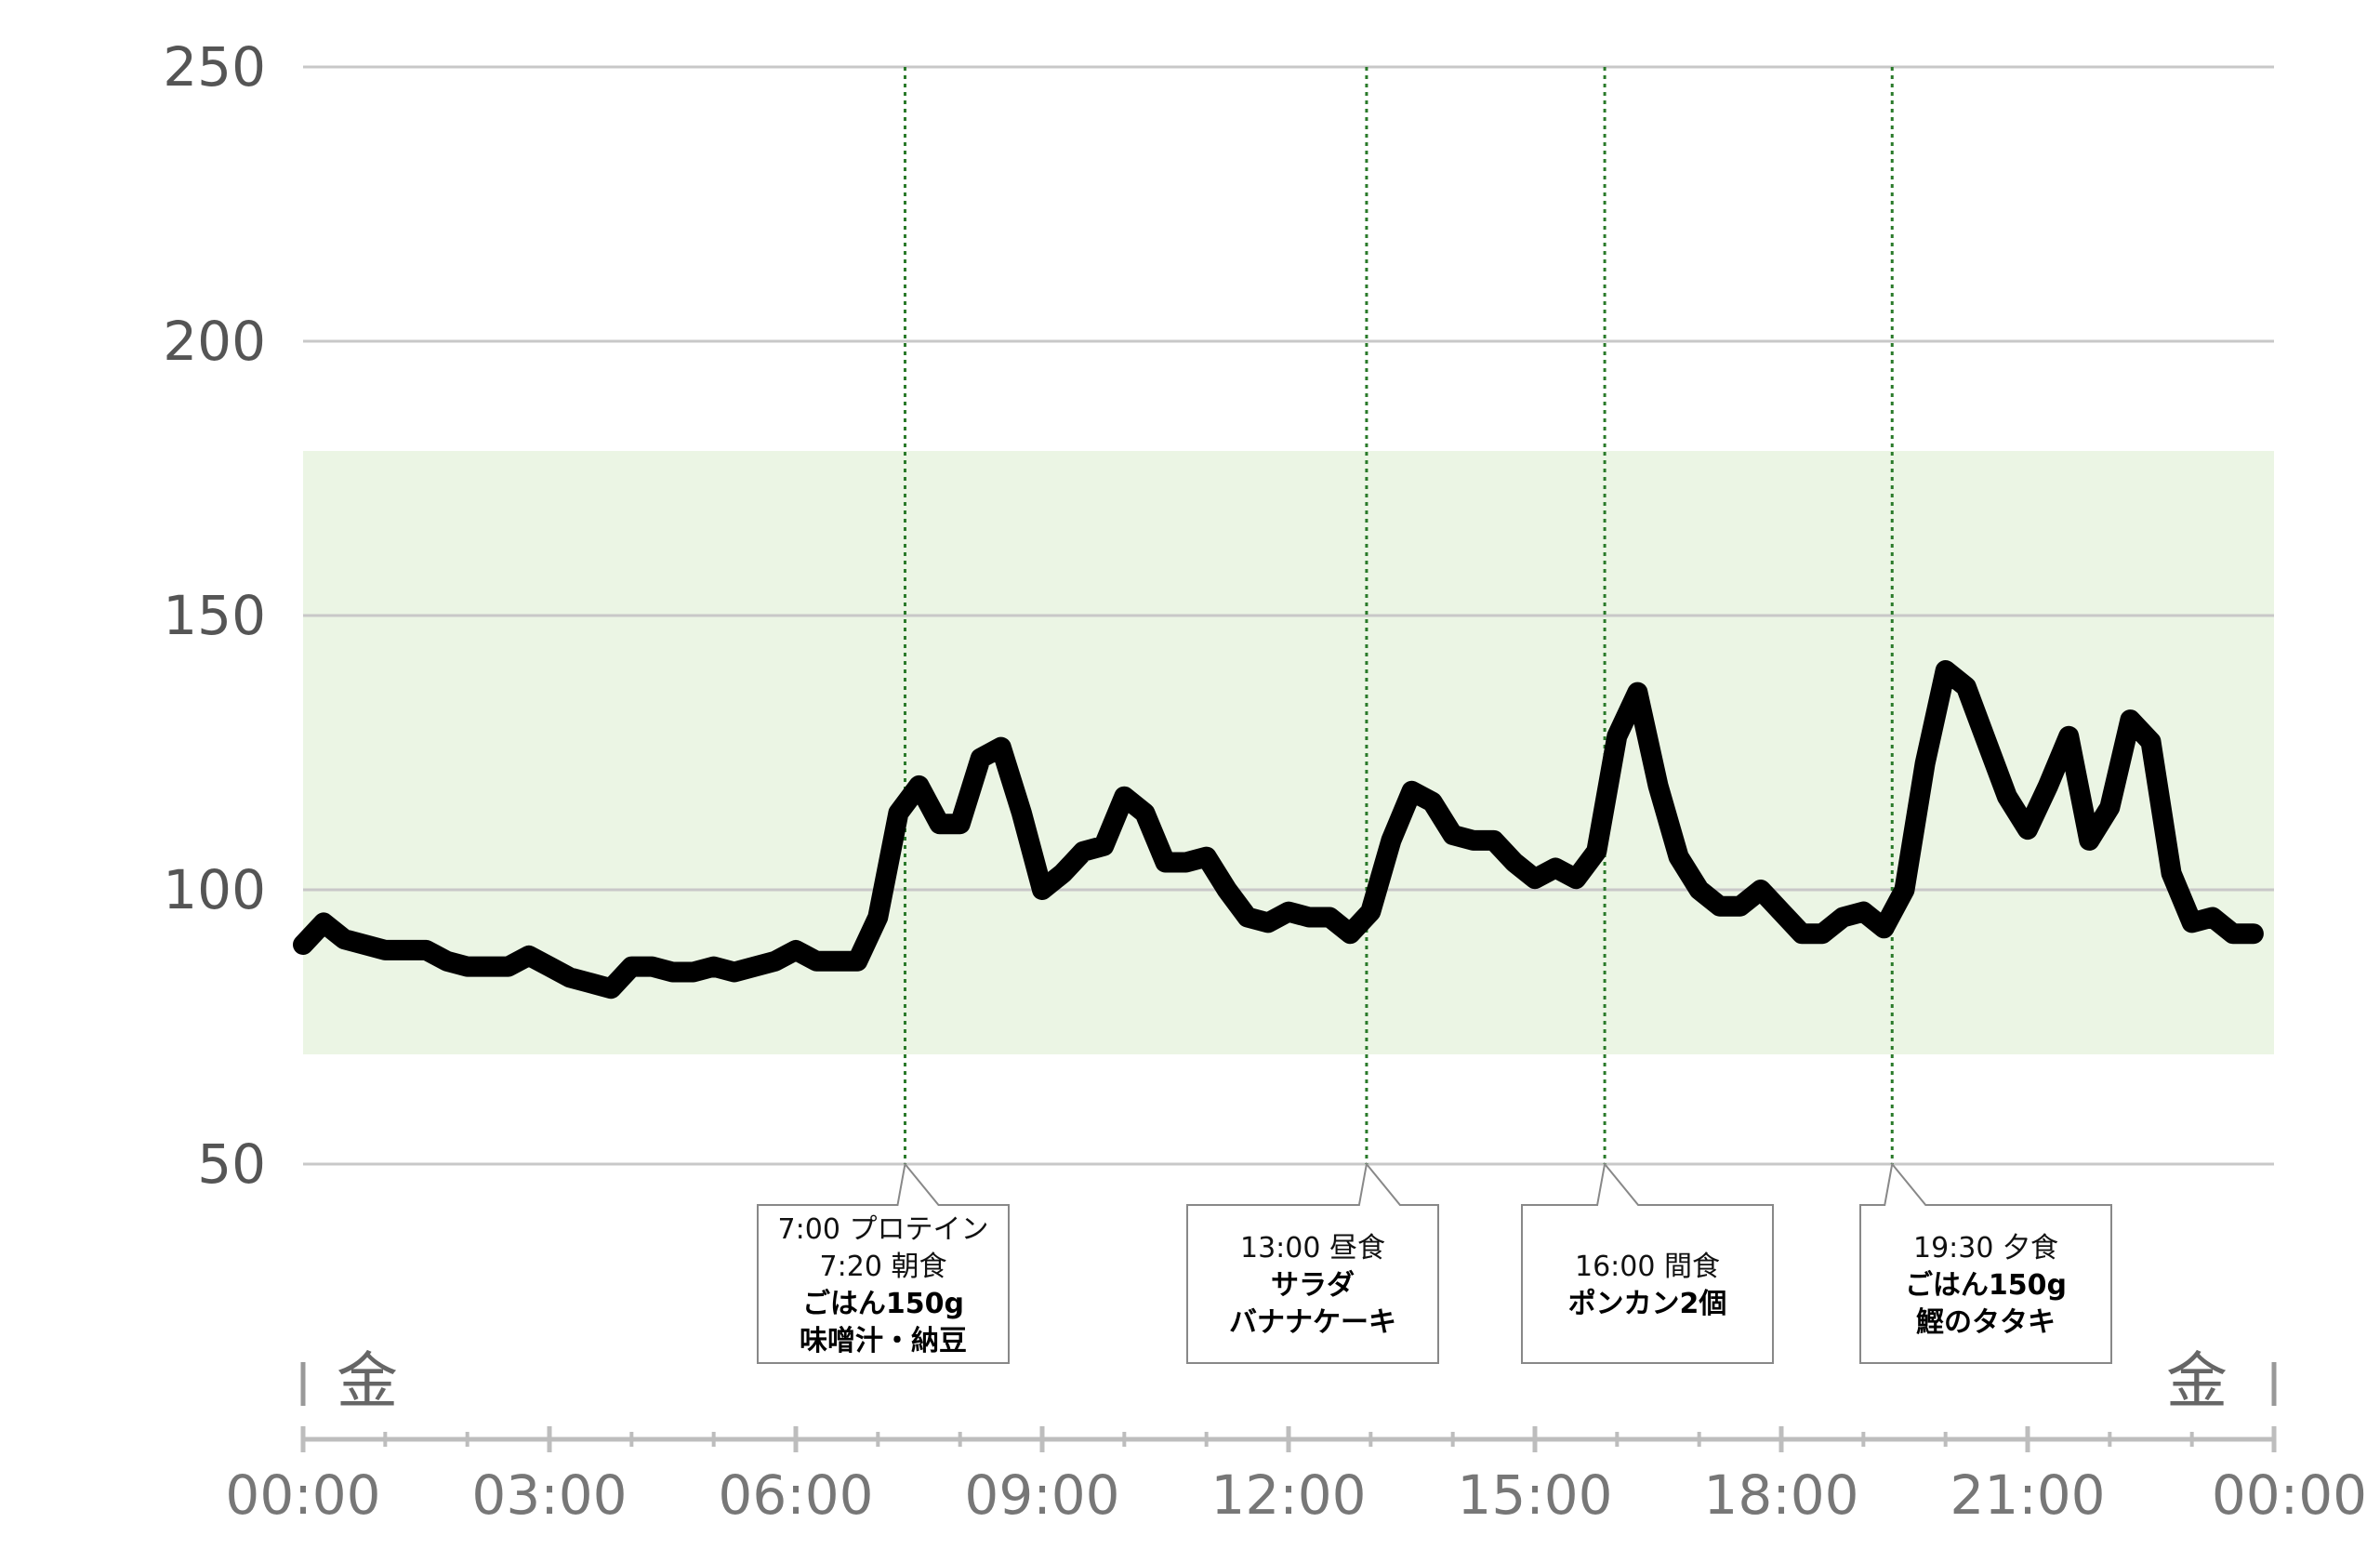 This screenshot has height=1549, width=2380. Describe the element at coordinates (883, 1341) in the screenshot. I see `meal-note-line: 味噌汁・納豆` at that location.